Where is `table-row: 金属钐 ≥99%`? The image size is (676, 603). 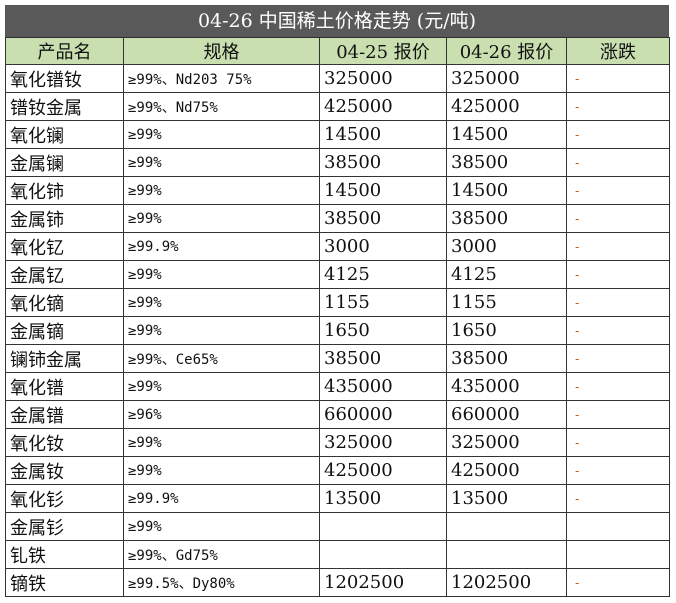
table-row: 金属钐 ≥99% is located at coordinates (337, 526).